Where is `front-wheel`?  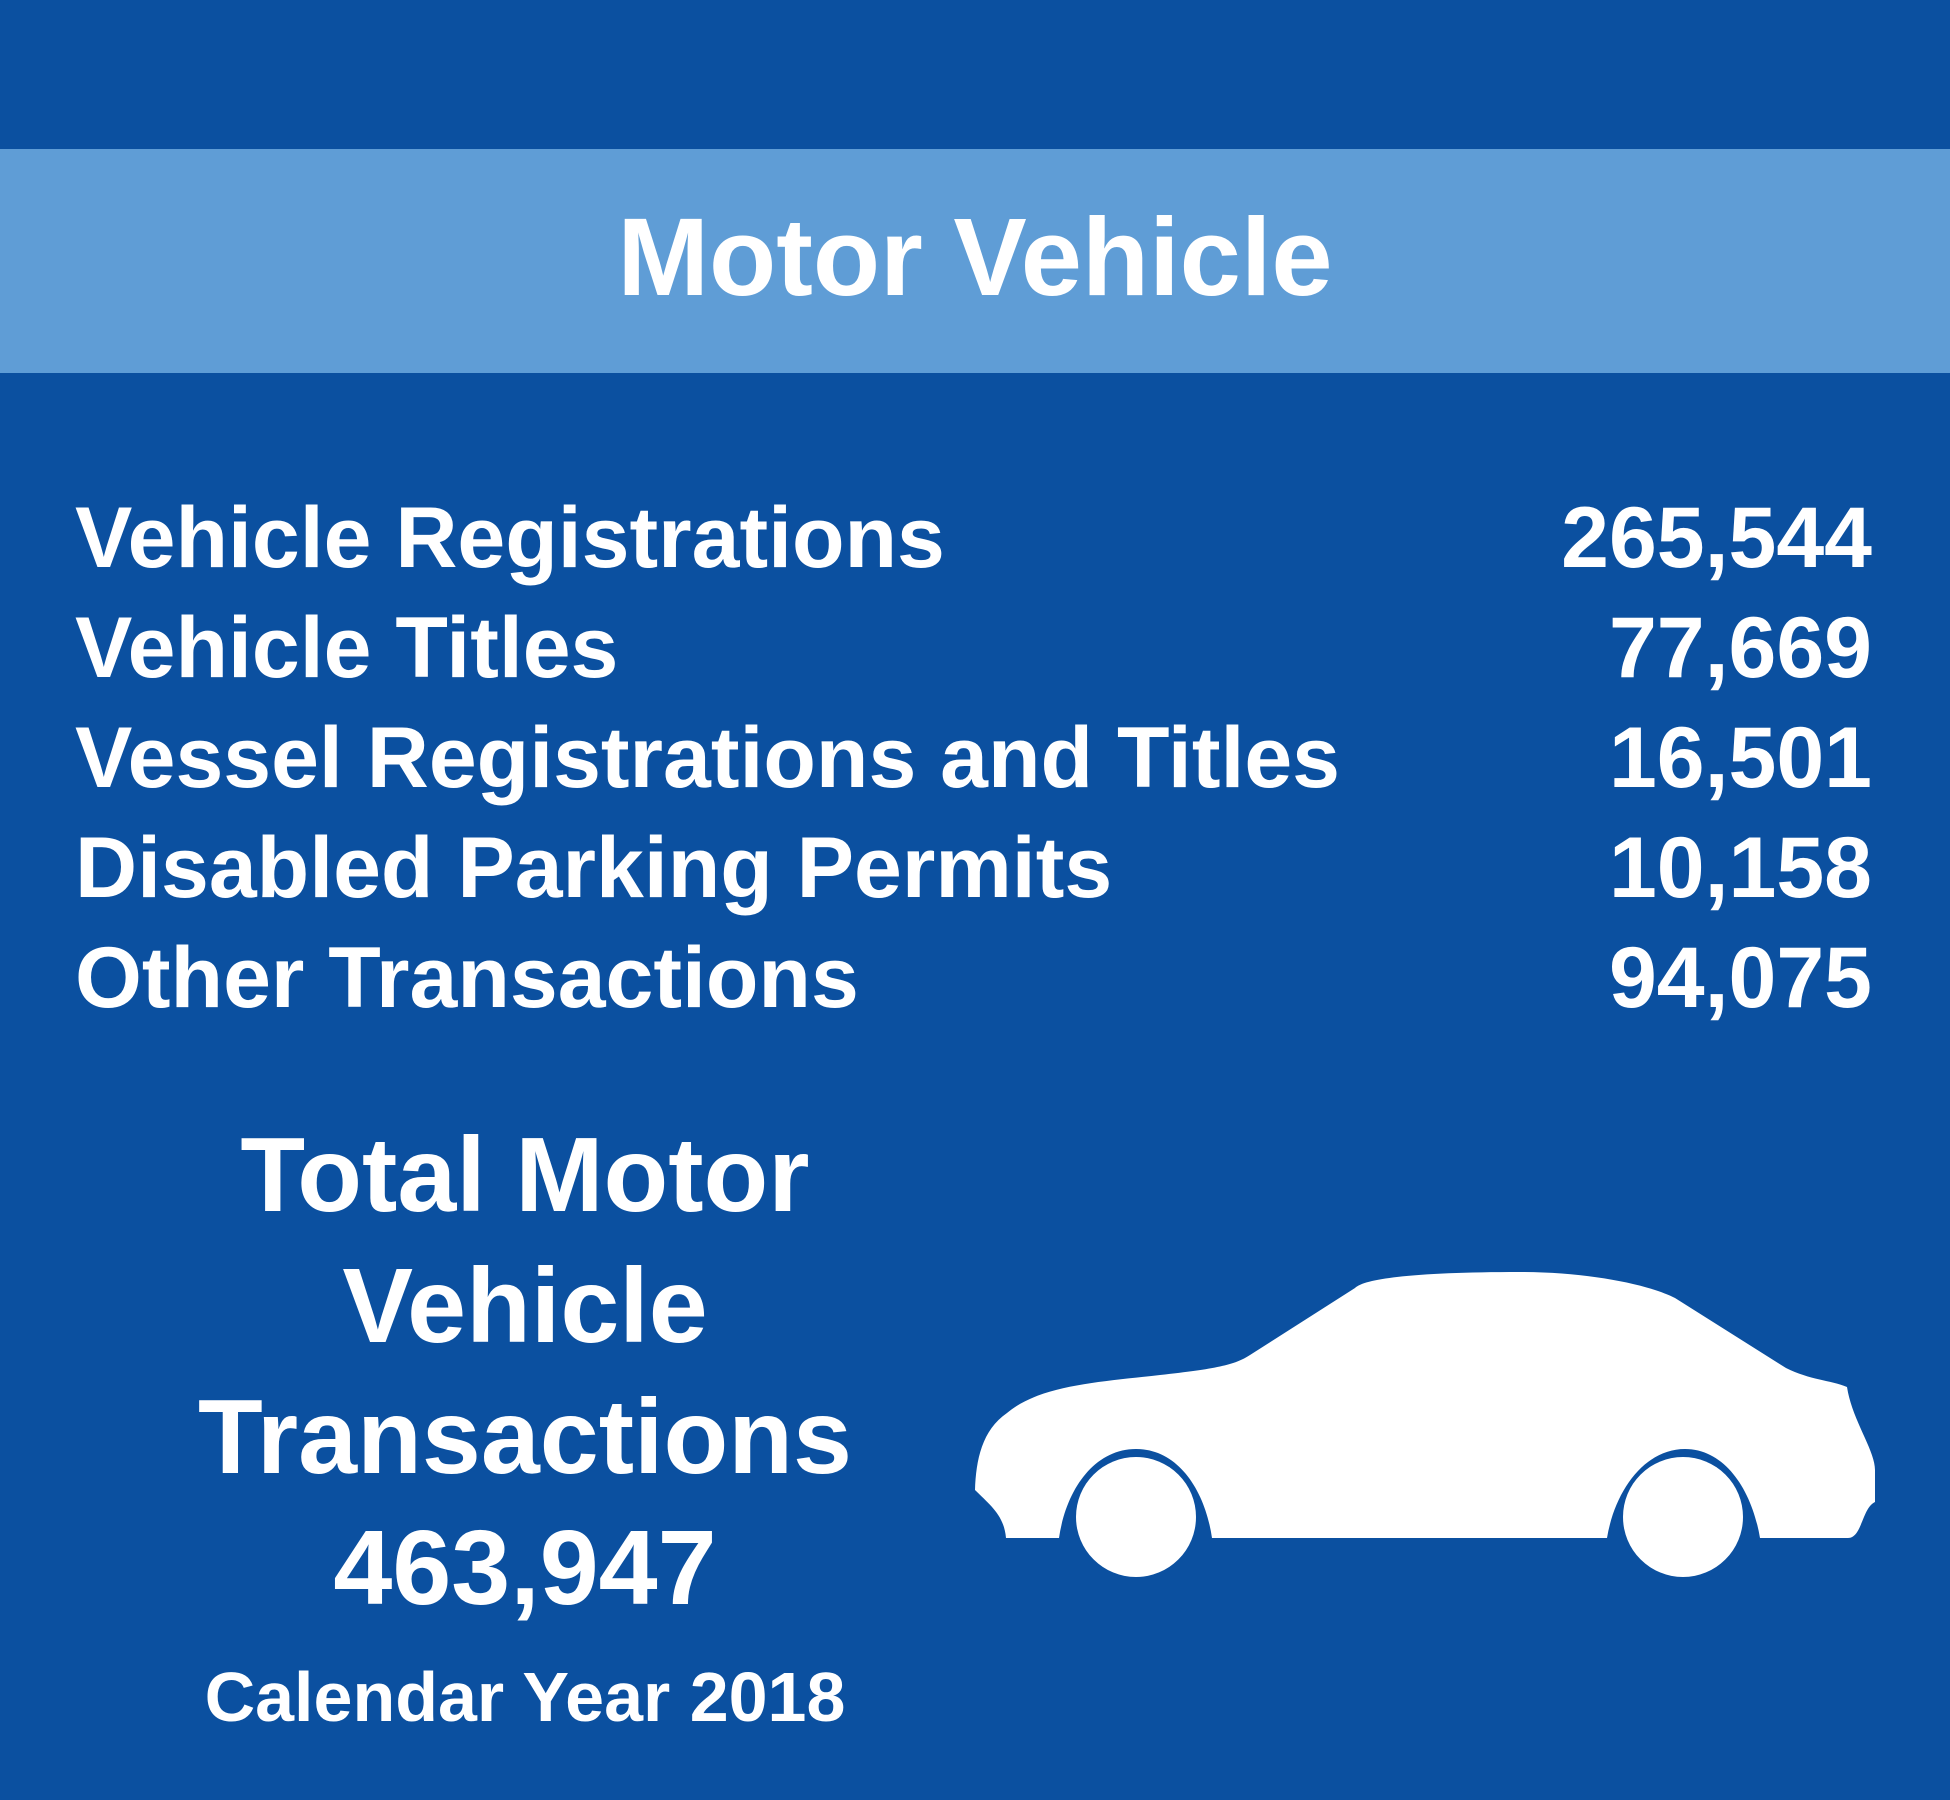
front-wheel is located at coordinates (1136, 1517).